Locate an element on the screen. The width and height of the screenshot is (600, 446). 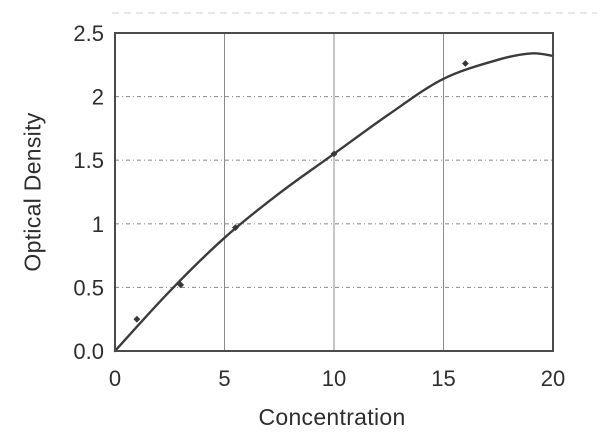
y-tick-label: 2.5 is located at coordinates (88, 33).